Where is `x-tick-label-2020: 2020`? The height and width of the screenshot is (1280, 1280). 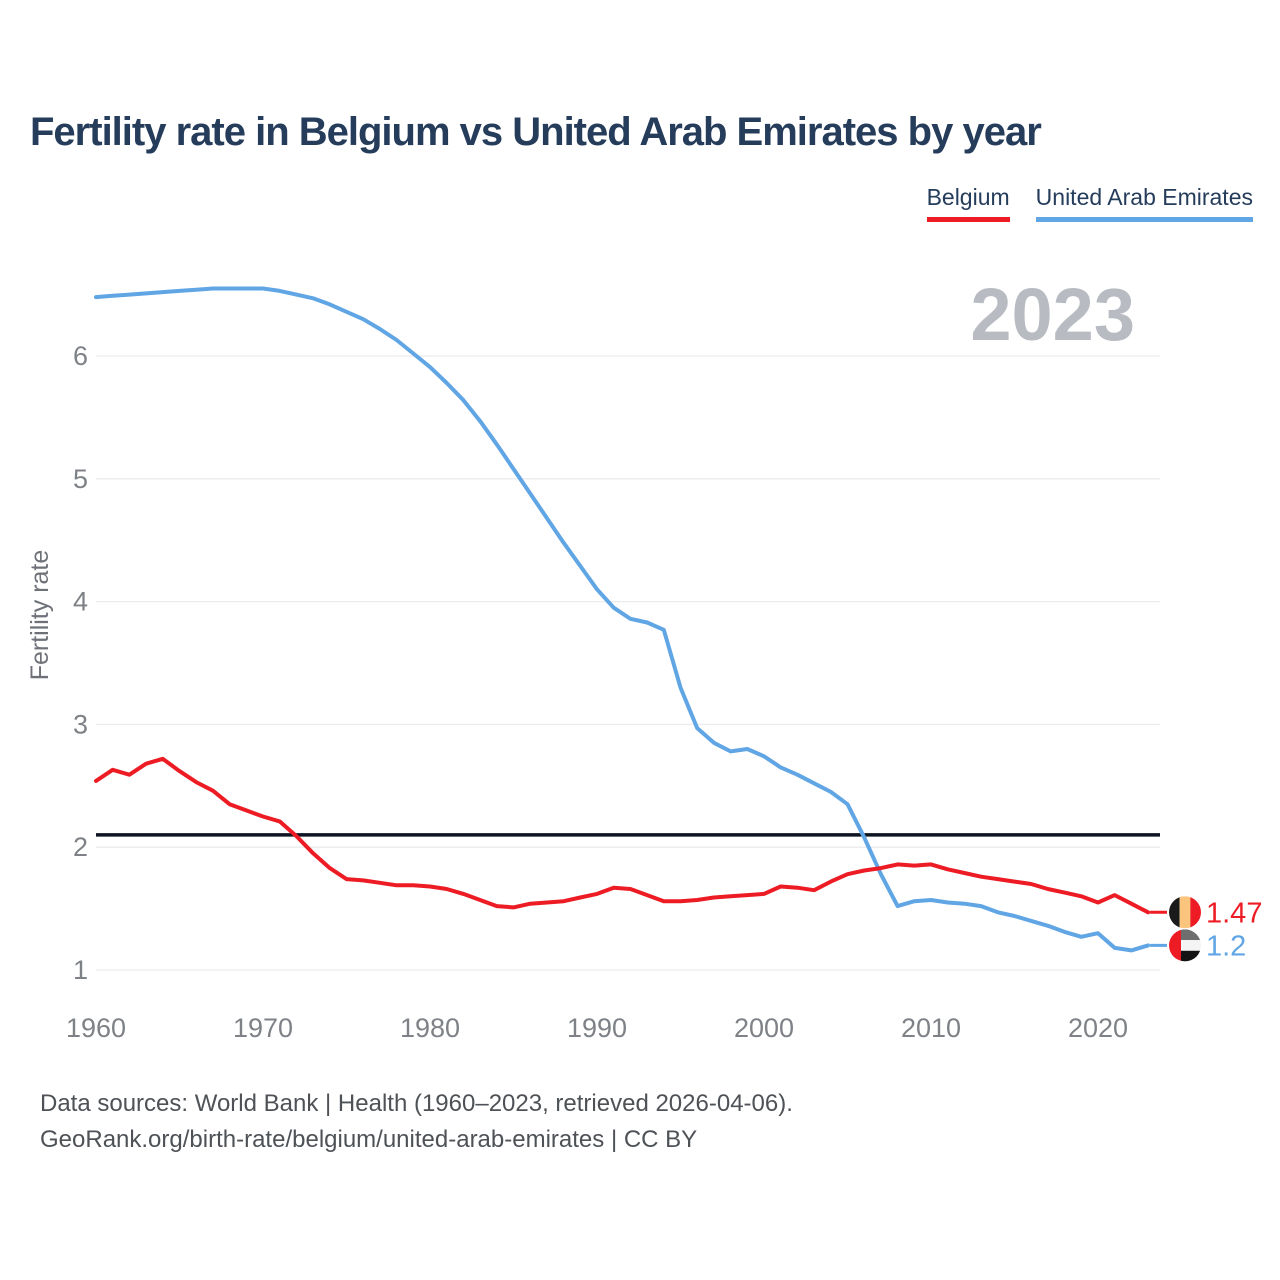 x-tick-label-2020: 2020 is located at coordinates (1098, 1028).